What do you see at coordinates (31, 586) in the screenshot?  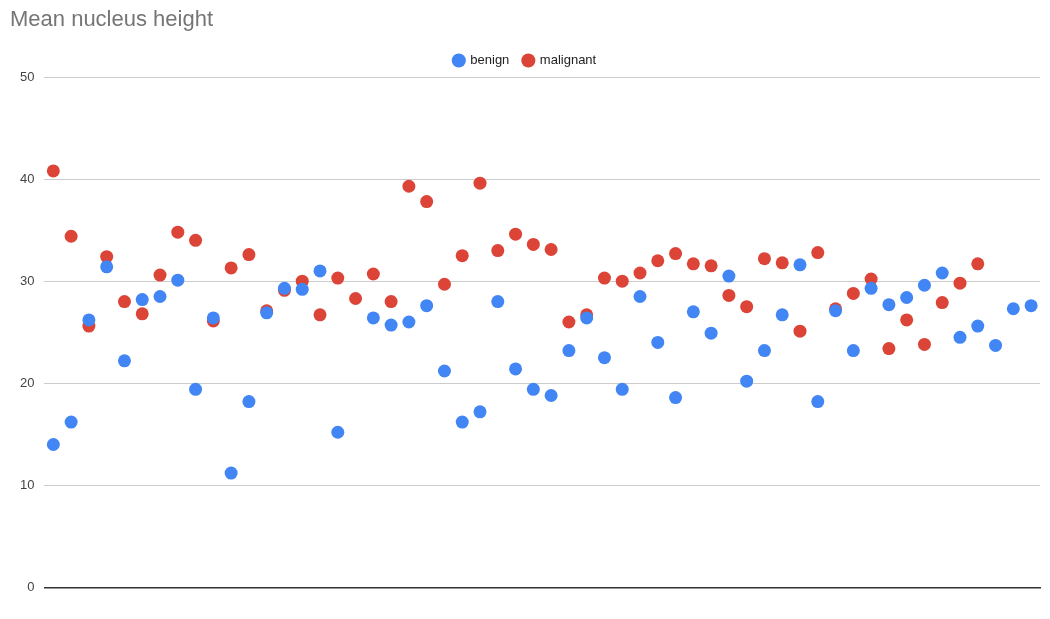 I see `y-tick-label: 0` at bounding box center [31, 586].